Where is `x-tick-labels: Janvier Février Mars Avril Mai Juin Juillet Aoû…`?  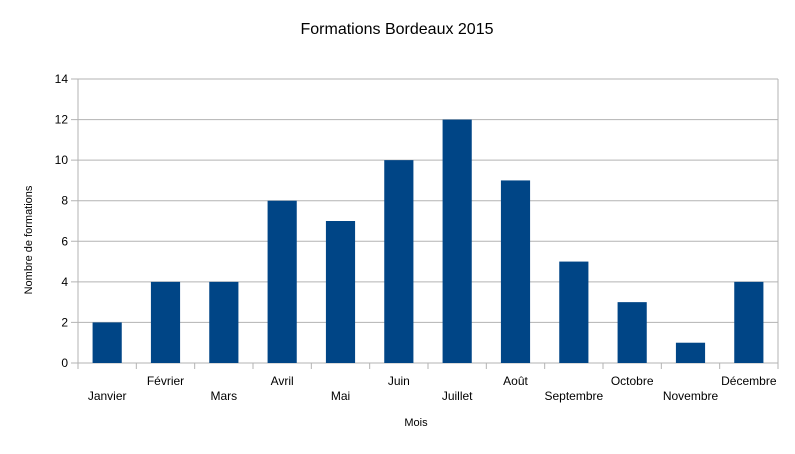 x-tick-labels: Janvier Février Mars Avril Mai Juin Juillet Aoû… is located at coordinates (432, 388).